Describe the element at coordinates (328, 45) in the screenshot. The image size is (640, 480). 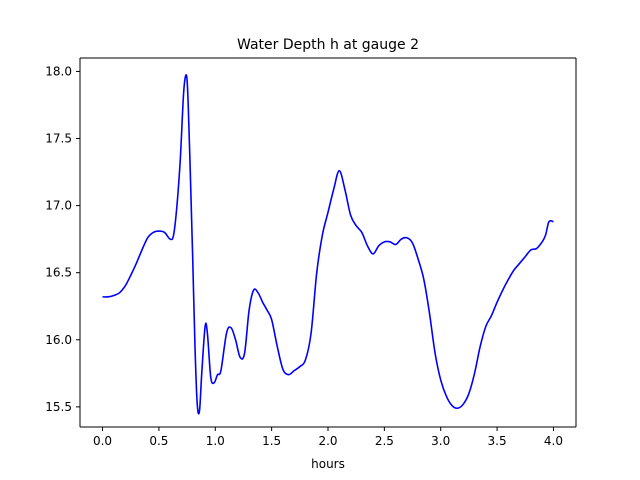
I see `chart-title: Water Depth h at gauge 2` at that location.